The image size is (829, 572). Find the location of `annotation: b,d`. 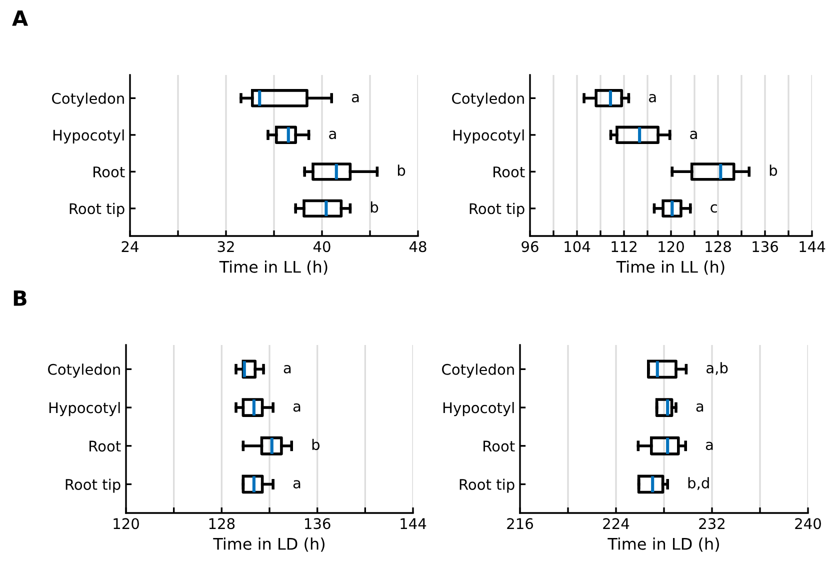

annotation: b,d is located at coordinates (698, 483).